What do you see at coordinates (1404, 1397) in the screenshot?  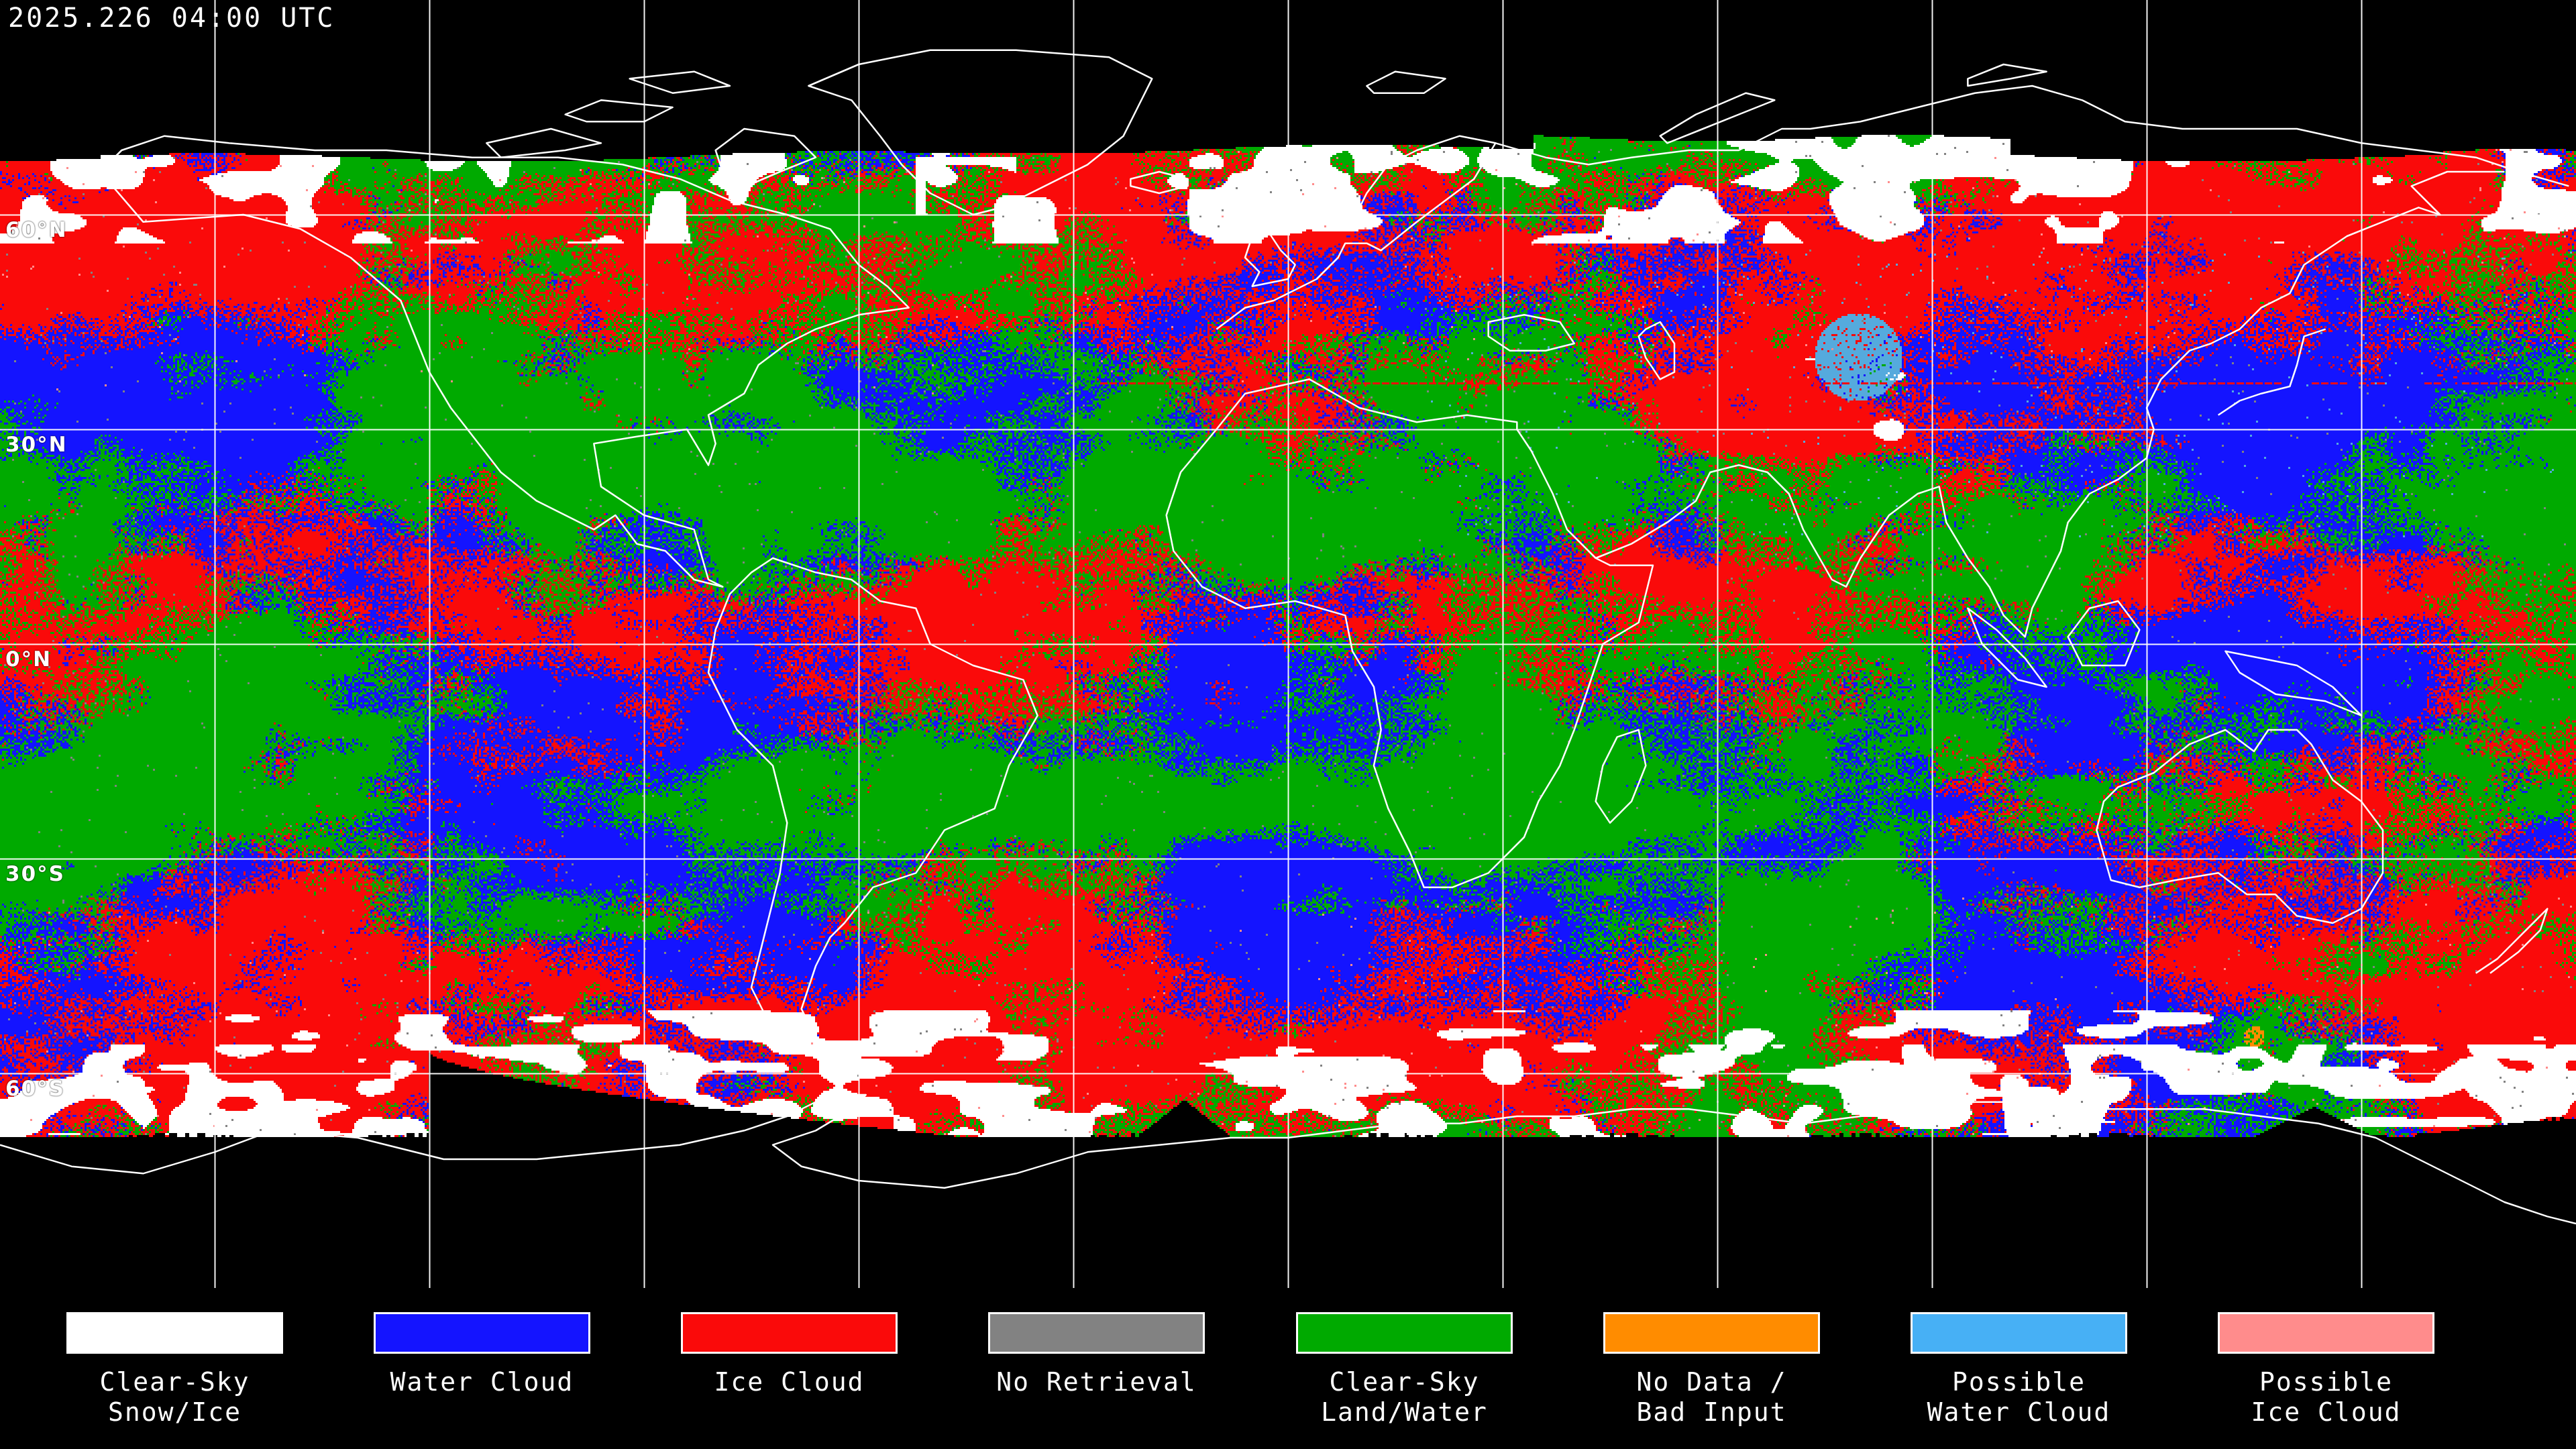 I see `legend-label: Clear-Sky Land/Water` at bounding box center [1404, 1397].